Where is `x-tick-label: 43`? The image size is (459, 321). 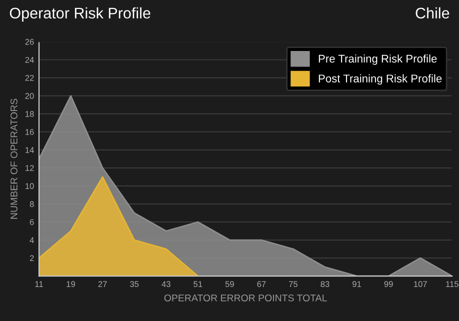
x-tick-label: 43 is located at coordinates (166, 284).